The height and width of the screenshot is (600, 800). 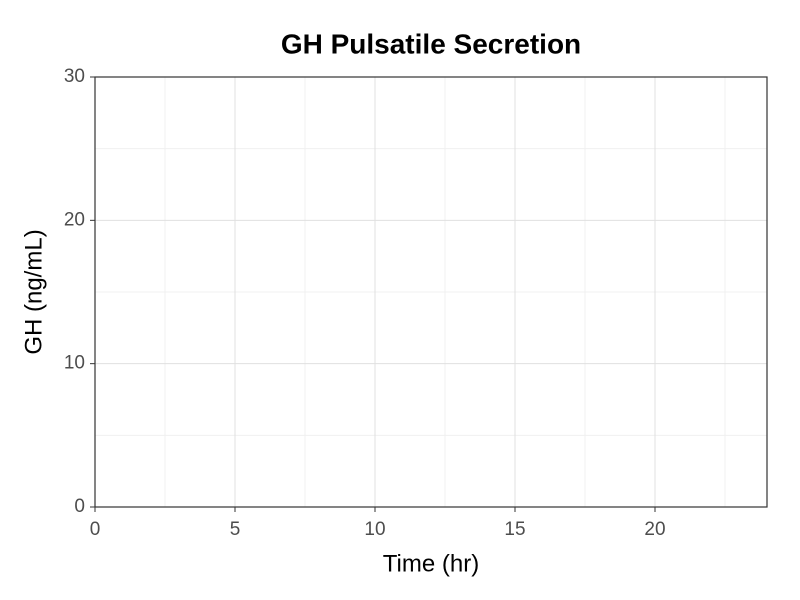 What do you see at coordinates (431, 563) in the screenshot?
I see `x-axis-label: Time (hr)` at bounding box center [431, 563].